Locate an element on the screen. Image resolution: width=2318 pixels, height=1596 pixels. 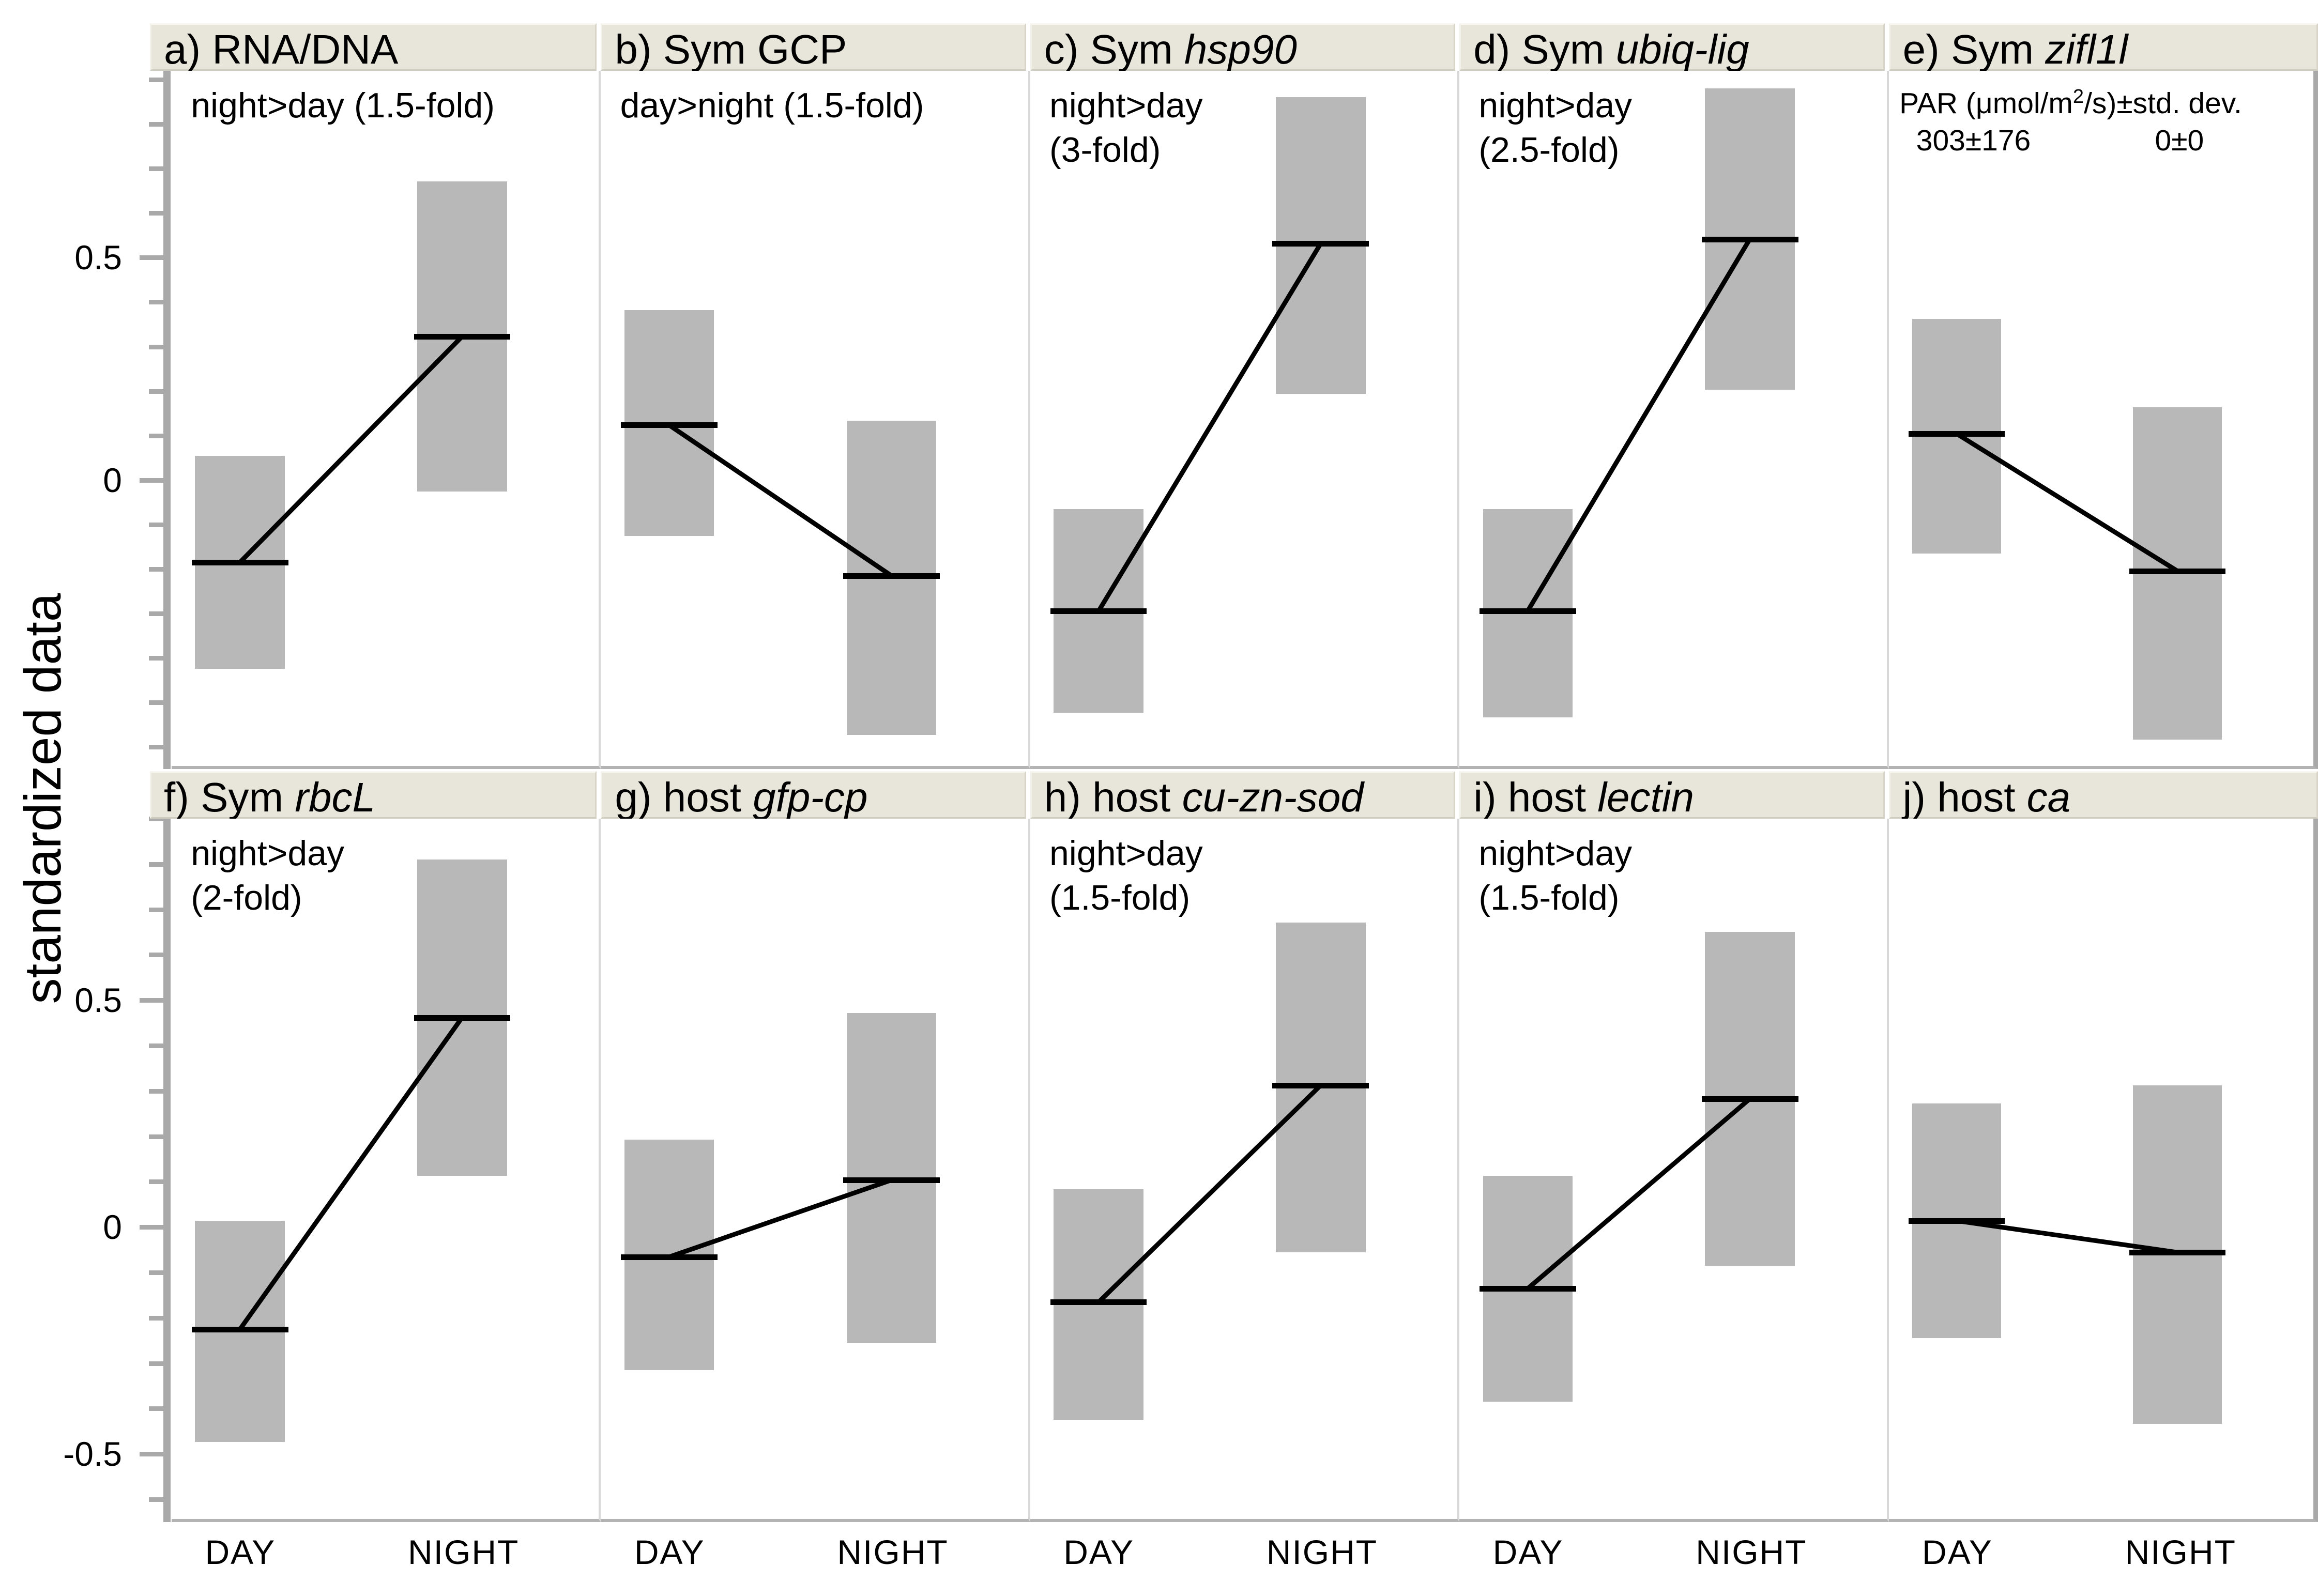
par-label-line: PAR (μmol/m2/s)±std. dev. is located at coordinates (2105, 100).